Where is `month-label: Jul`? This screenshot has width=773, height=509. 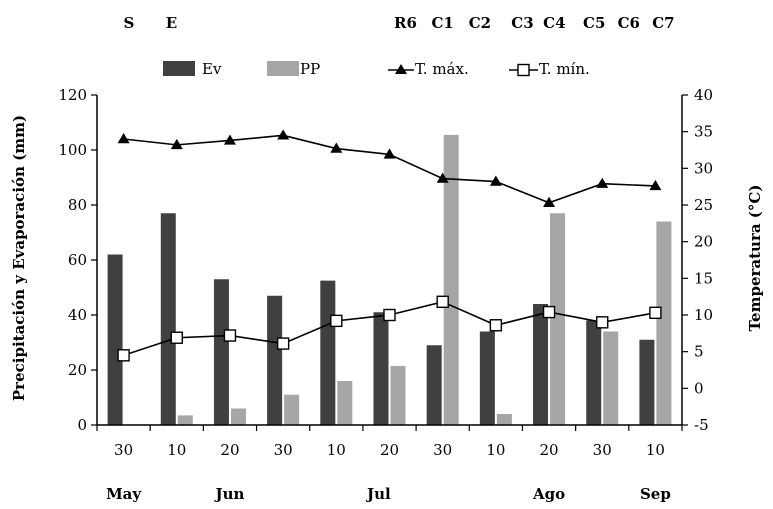
month-label: Jul is located at coordinates (378, 494).